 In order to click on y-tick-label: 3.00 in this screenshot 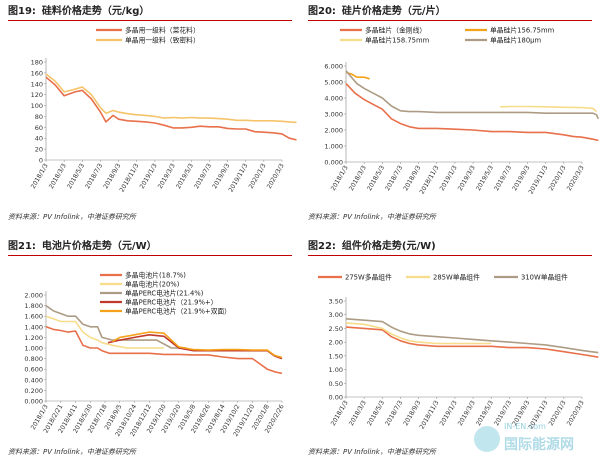, I will do `click(336, 315)`.